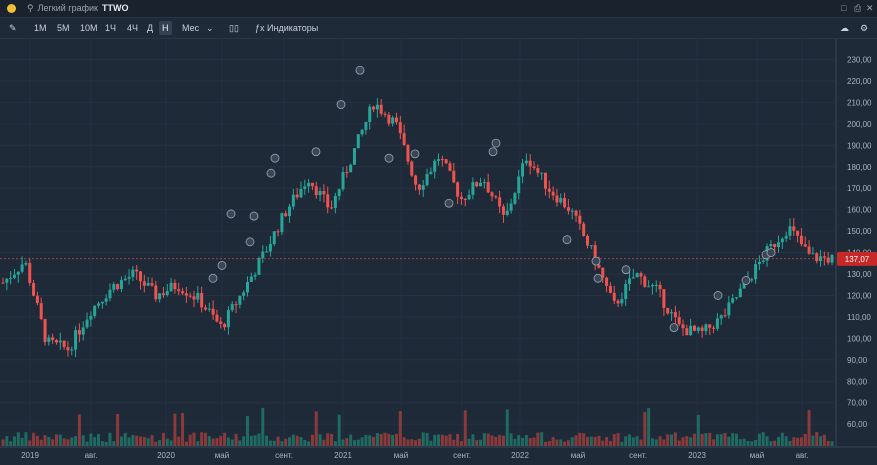 Image resolution: width=877 pixels, height=465 pixels. Describe the element at coordinates (13, 28) in the screenshot. I see `pencil-icon: ✎` at that location.